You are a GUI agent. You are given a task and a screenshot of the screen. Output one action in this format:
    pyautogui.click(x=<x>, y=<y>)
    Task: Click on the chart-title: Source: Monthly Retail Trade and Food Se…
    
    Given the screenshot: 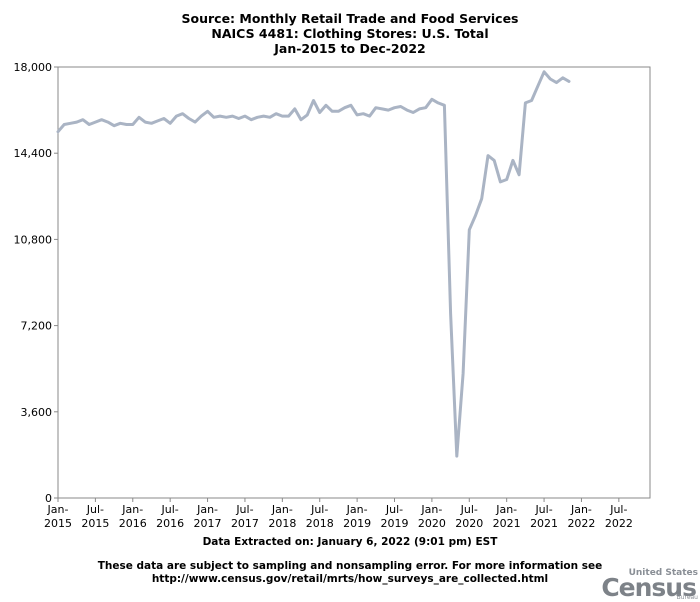 What is the action you would take?
    pyautogui.click(x=350, y=33)
    